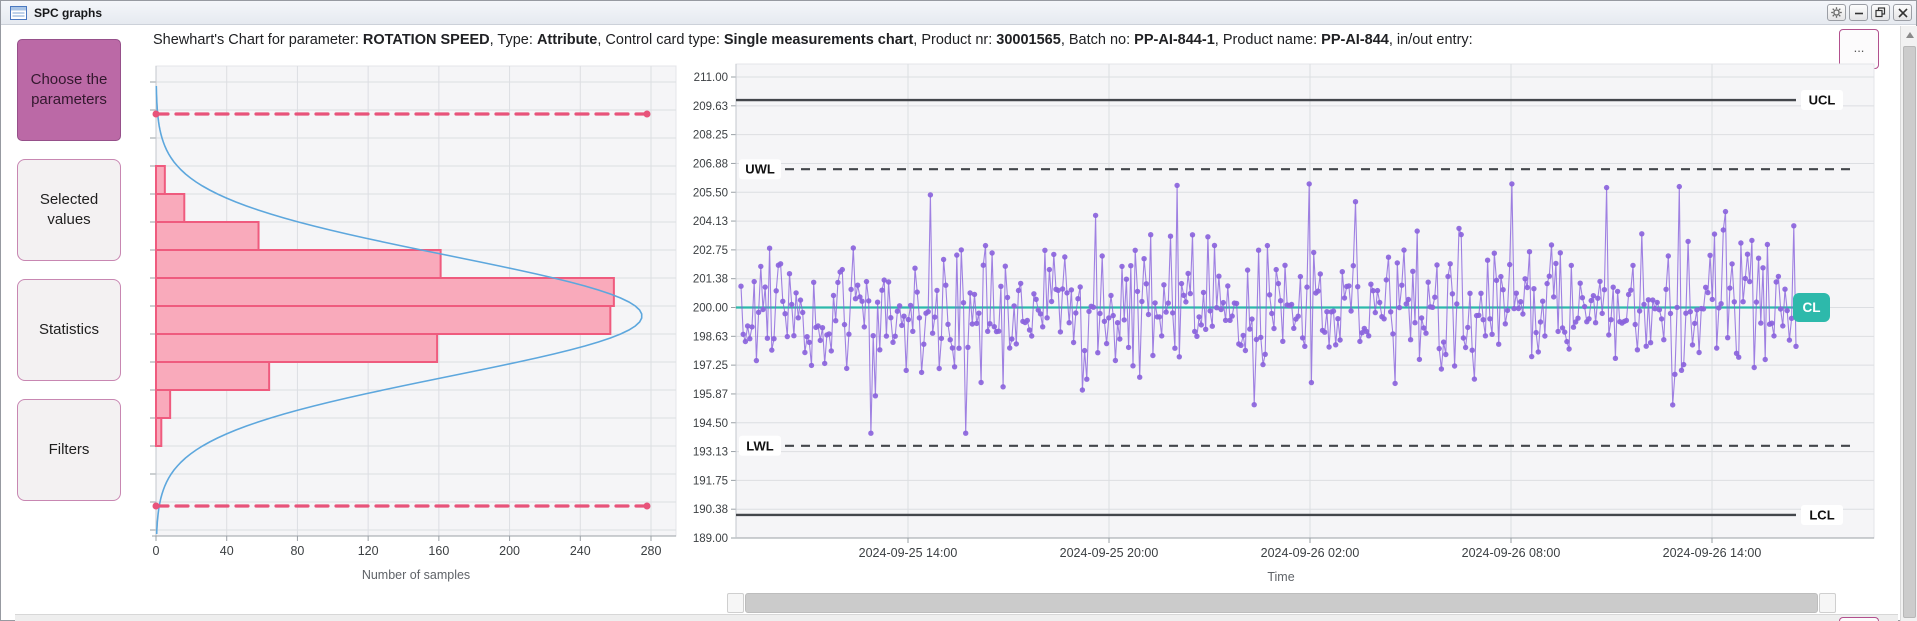 The height and width of the screenshot is (621, 1917). I want to click on control-y-tick-label: 191.75, so click(710, 481).